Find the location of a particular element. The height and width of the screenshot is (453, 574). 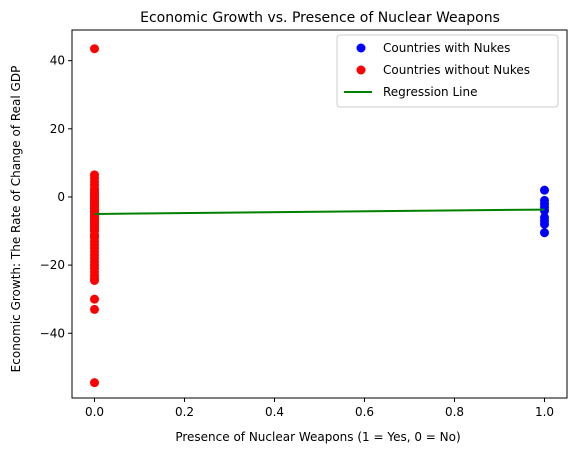

y-tick-label: 20 is located at coordinates (57, 129).